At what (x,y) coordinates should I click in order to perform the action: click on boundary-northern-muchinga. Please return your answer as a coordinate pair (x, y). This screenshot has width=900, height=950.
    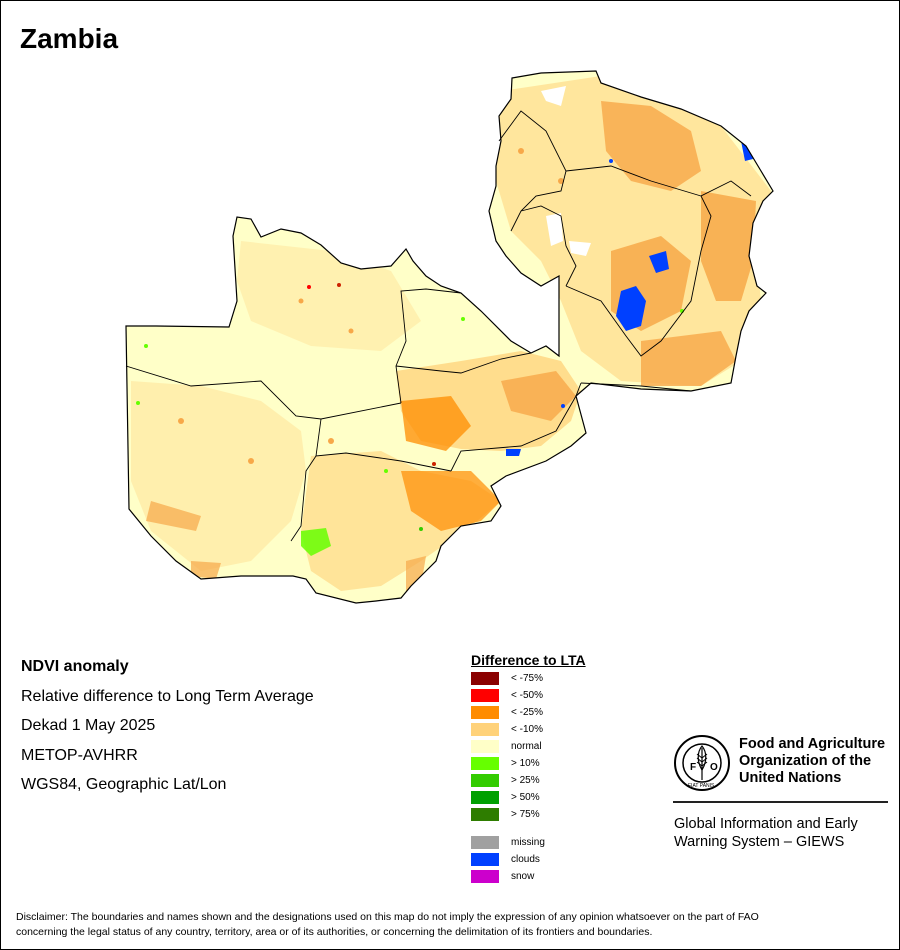
    Looking at the image, I should click on (658, 268).